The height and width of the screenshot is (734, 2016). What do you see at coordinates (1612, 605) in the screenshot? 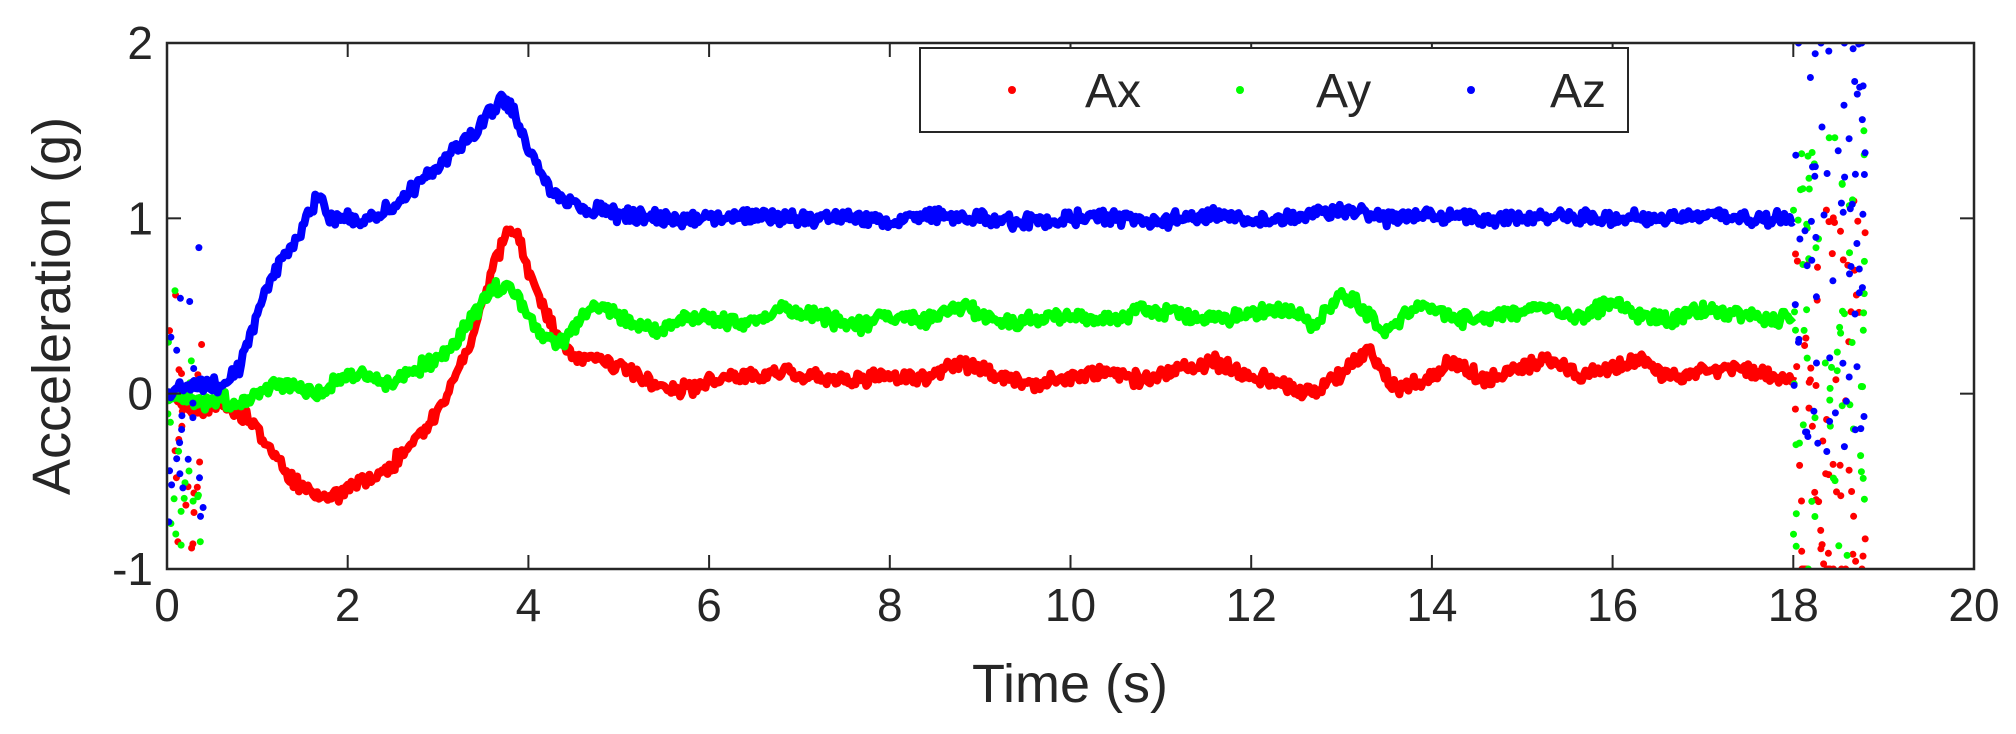
I see `x-tick-label-8: 16` at bounding box center [1612, 605].